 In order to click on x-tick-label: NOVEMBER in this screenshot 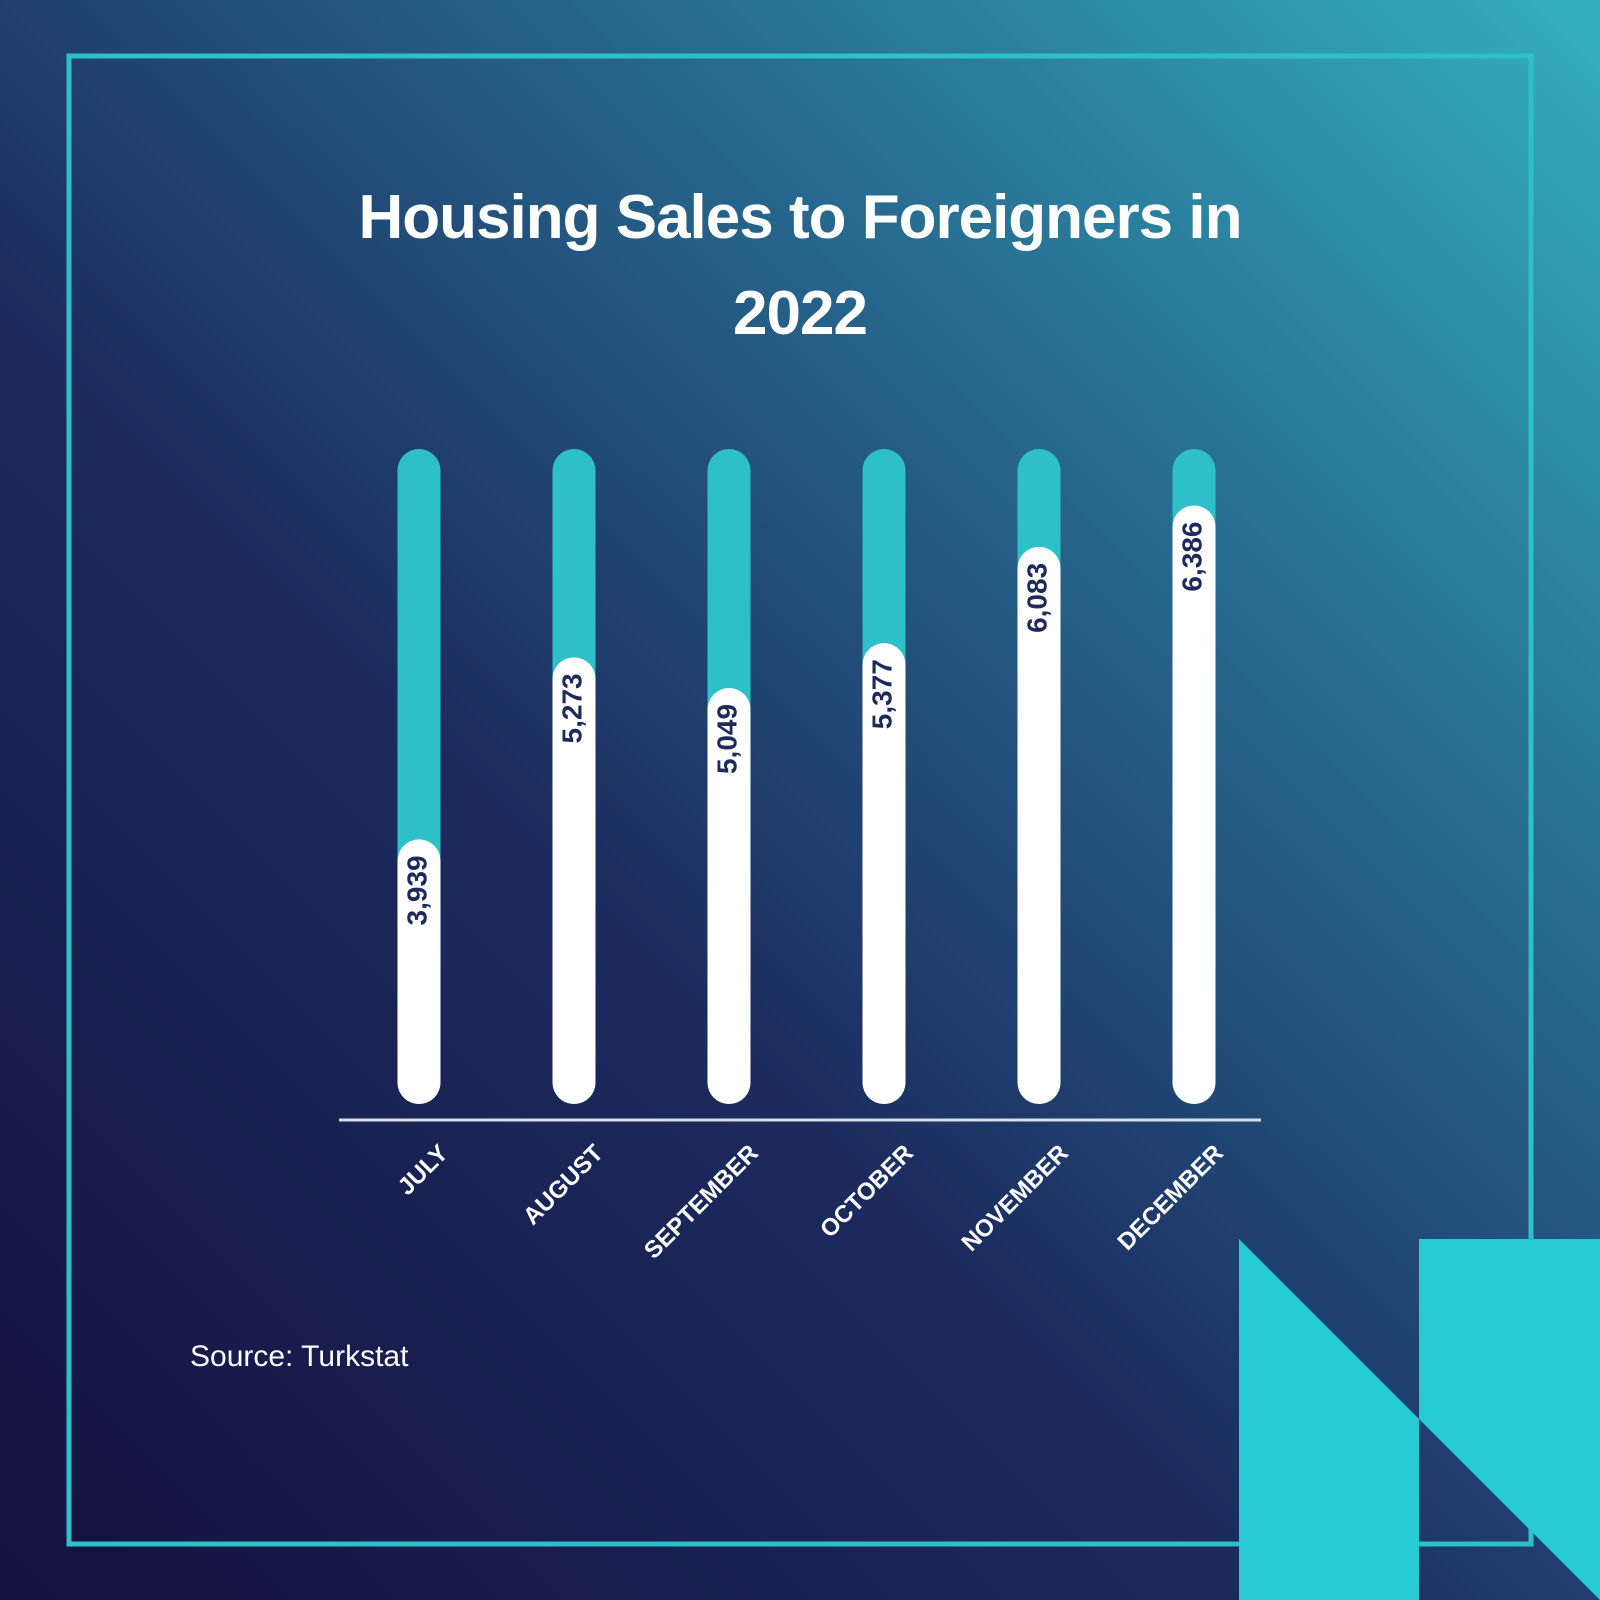, I will do `click(1015, 1198)`.